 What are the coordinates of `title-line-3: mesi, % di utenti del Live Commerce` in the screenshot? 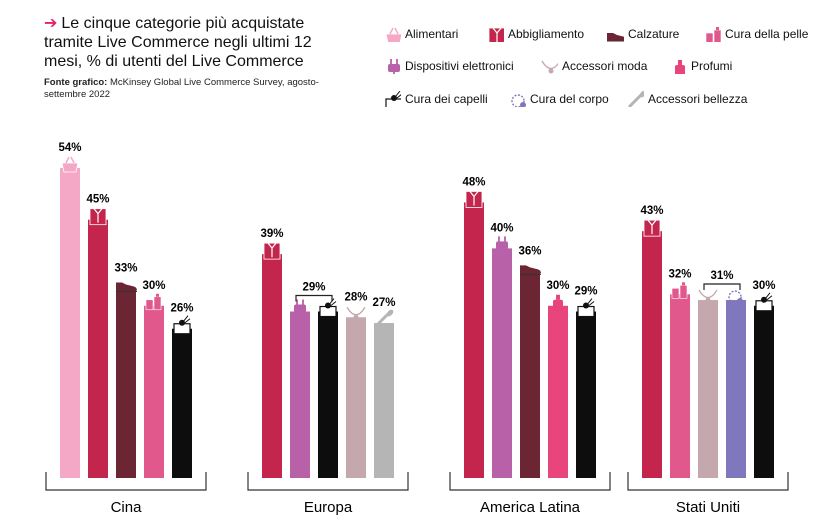 It's located at (174, 61).